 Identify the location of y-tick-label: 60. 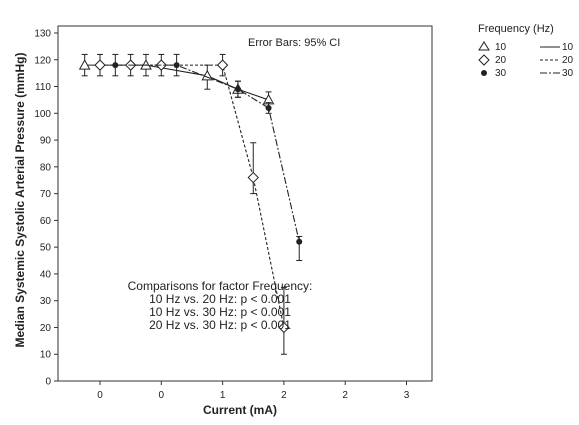
(46, 221).